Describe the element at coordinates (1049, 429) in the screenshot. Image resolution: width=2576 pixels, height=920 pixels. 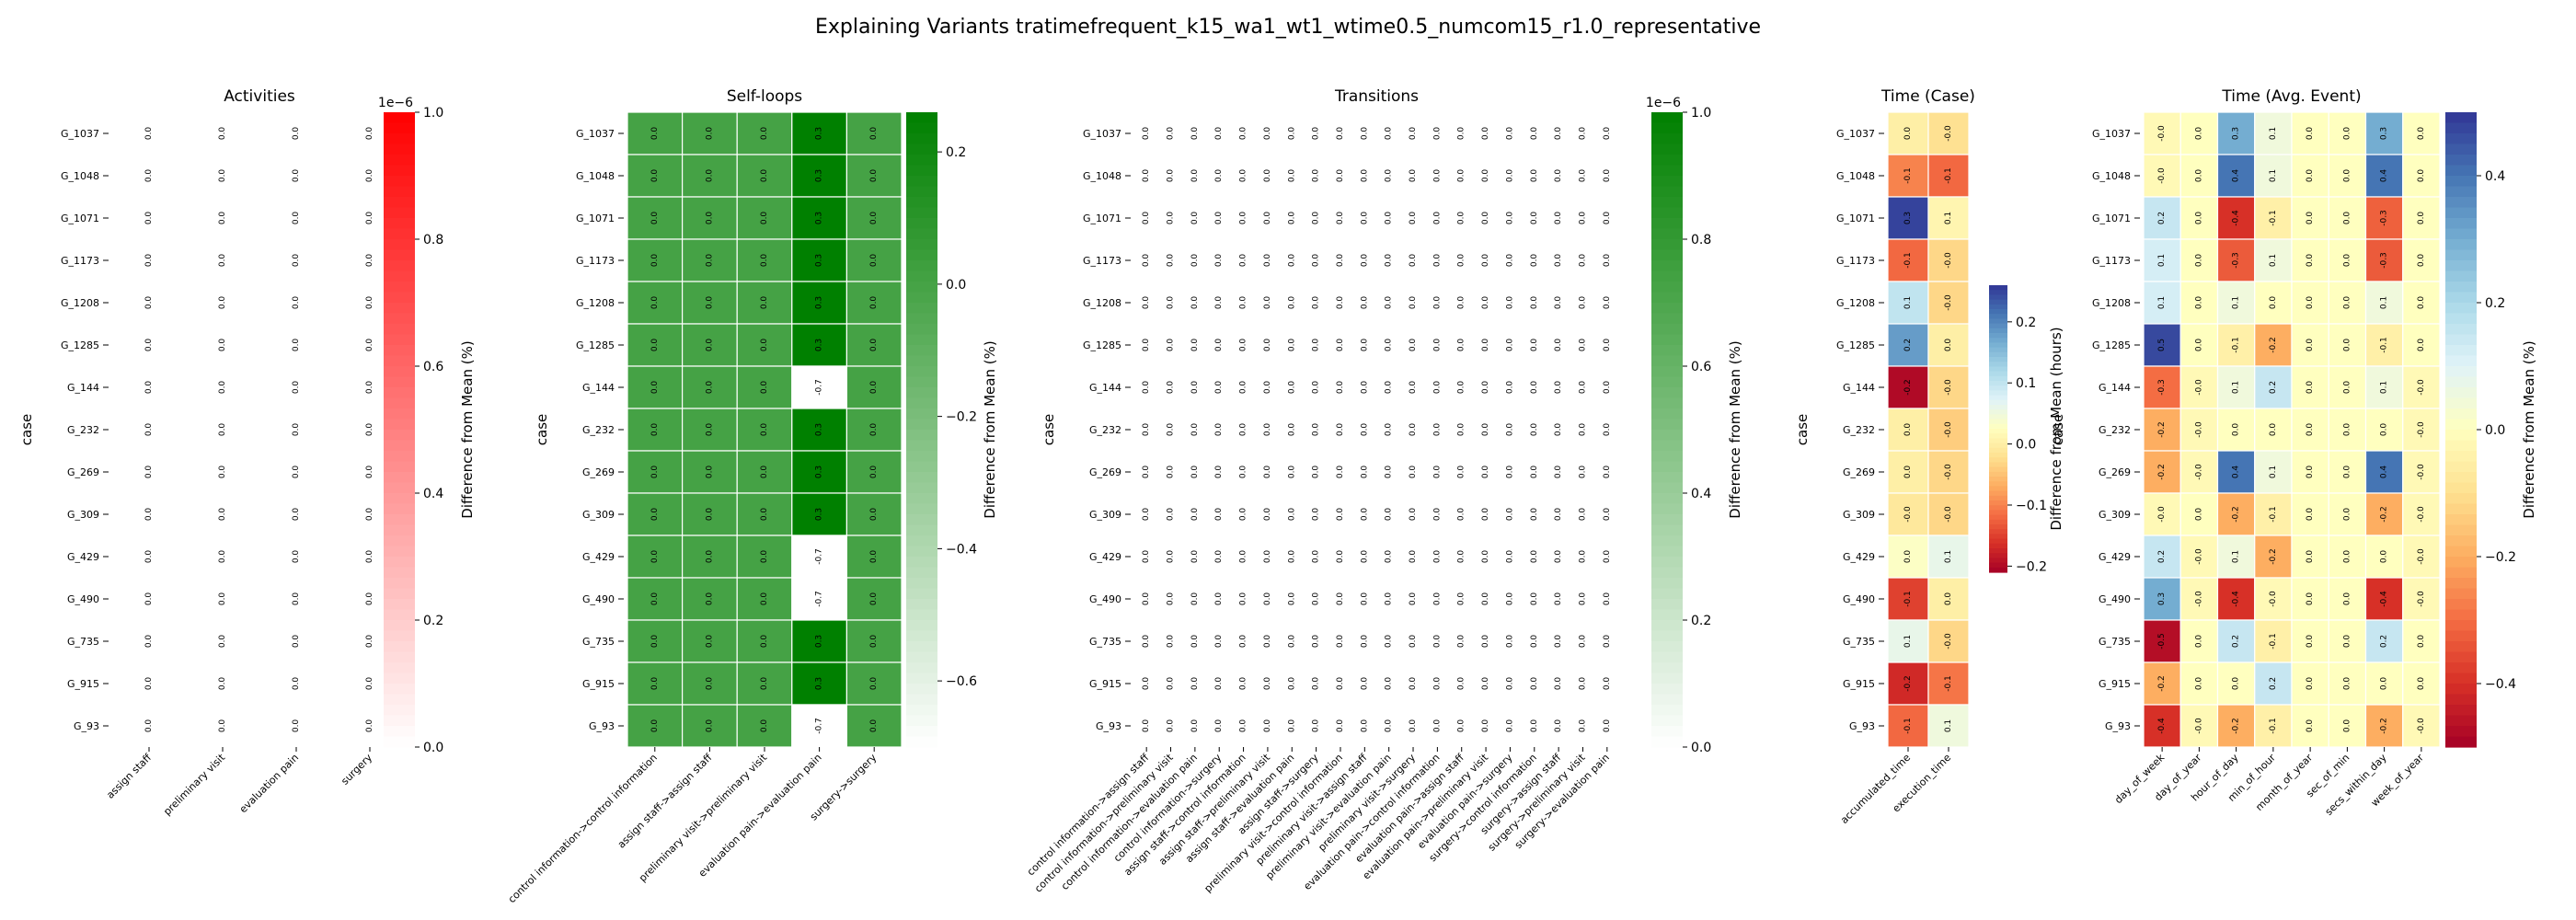
I see `y-axis-label: case` at that location.